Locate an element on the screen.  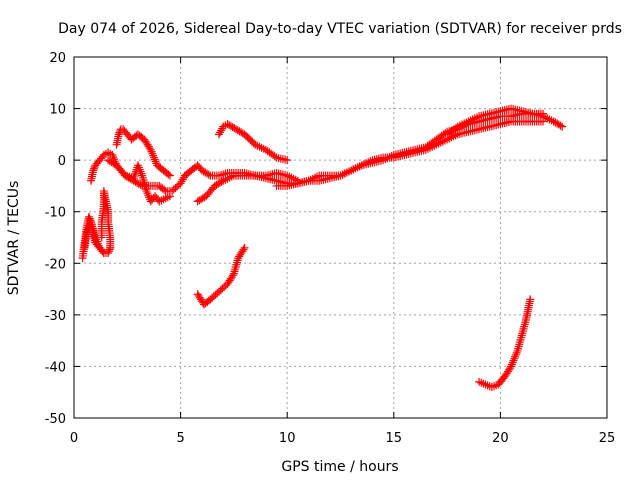
y-tick-label: -50 is located at coordinates (55, 419).